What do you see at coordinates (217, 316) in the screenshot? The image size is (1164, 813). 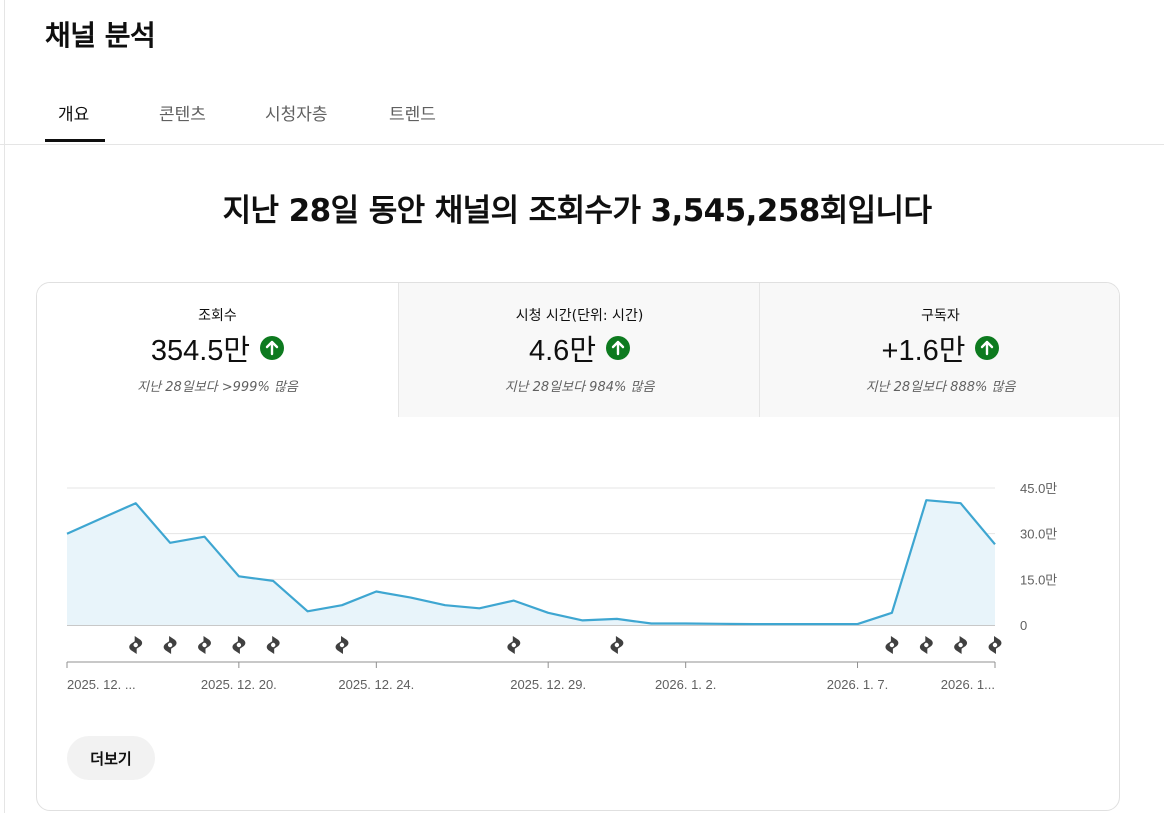 I see `metric-label: 조회수` at bounding box center [217, 316].